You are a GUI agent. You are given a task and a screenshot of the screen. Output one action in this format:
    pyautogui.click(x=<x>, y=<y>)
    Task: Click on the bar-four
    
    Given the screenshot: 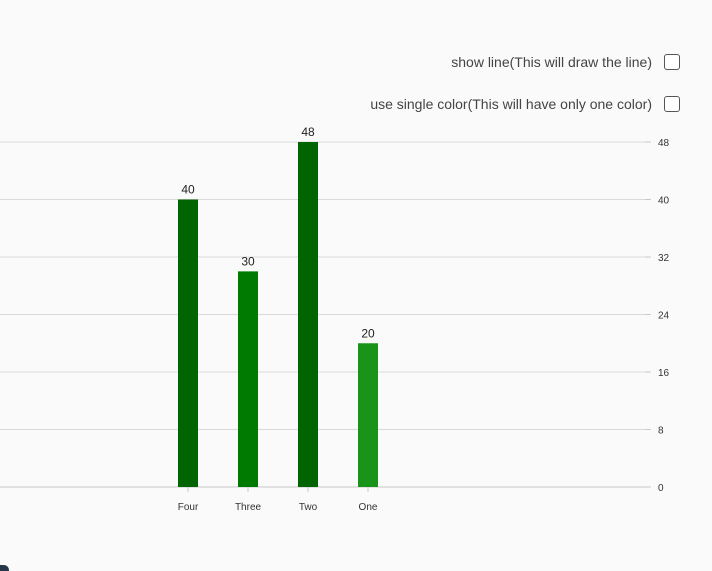 What is the action you would take?
    pyautogui.click(x=188, y=343)
    